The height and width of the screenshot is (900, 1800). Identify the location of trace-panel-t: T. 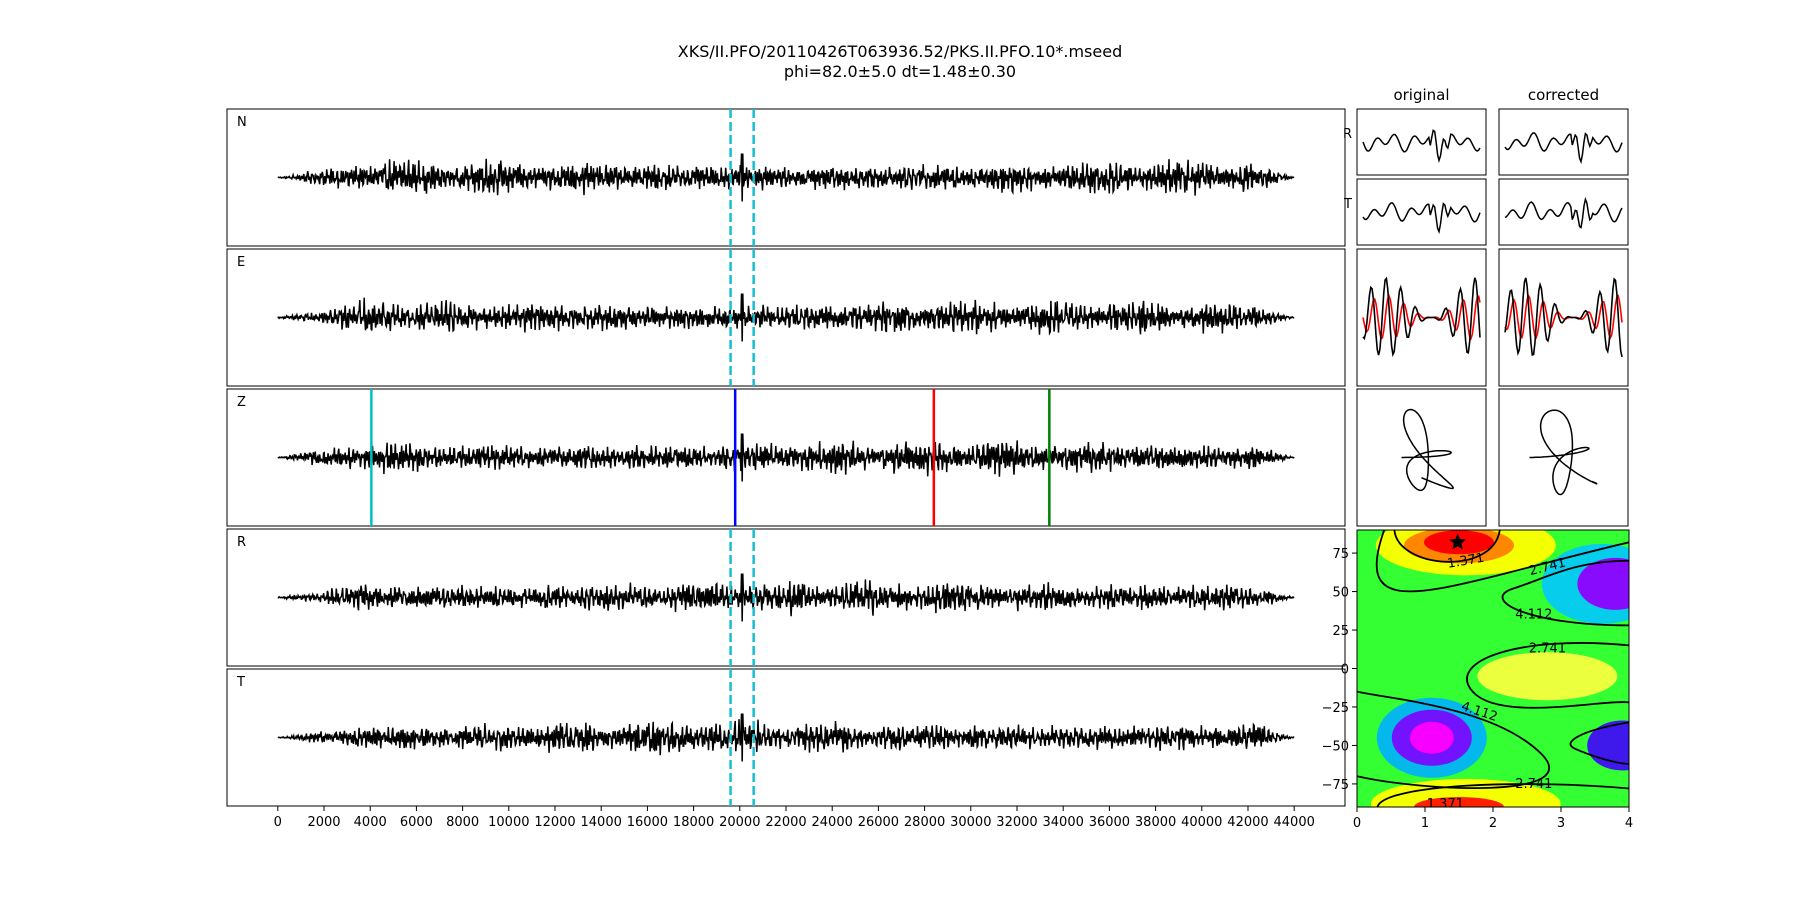
(786, 737).